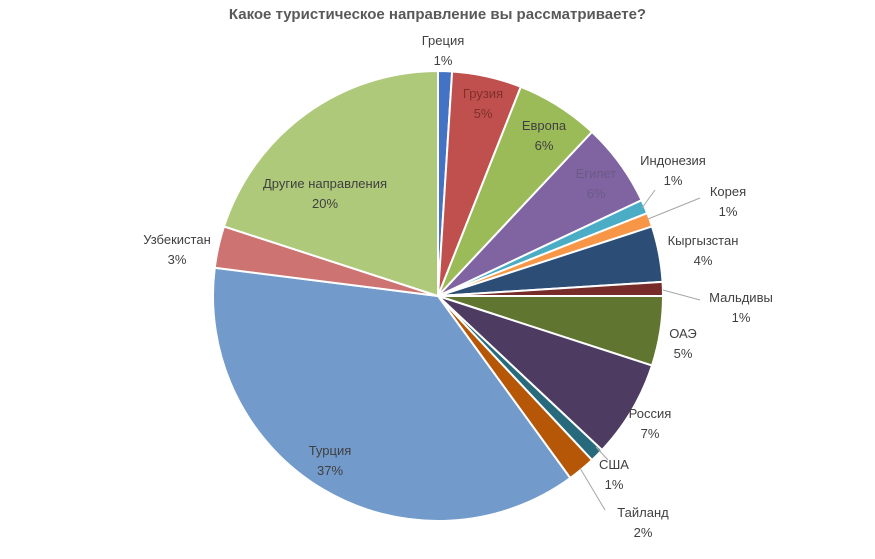 The width and height of the screenshot is (875, 559). Describe the element at coordinates (614, 464) in the screenshot. I see `slice-category-label: США` at that location.